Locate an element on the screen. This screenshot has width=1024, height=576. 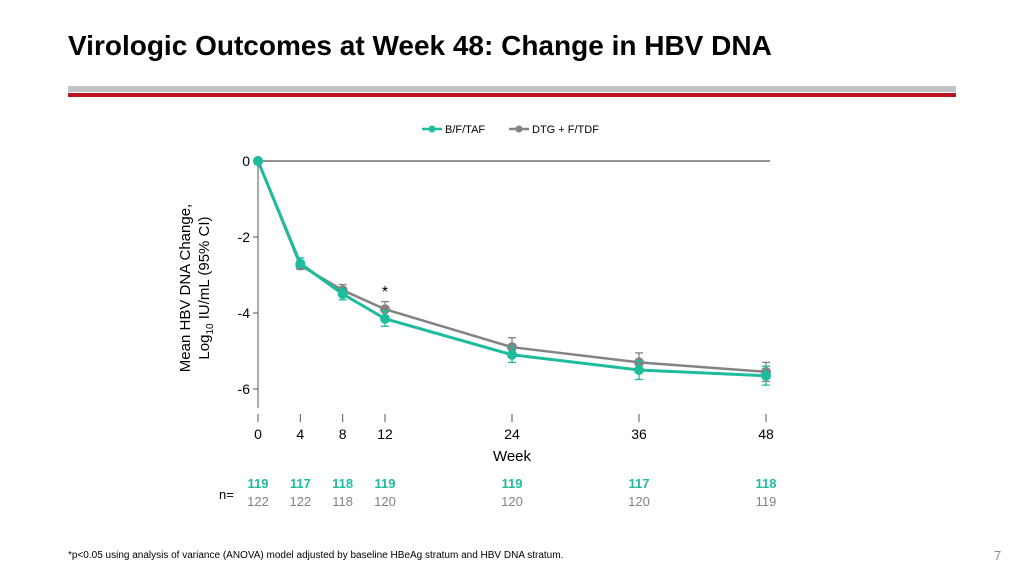
title-rule-red is located at coordinates (512, 95).